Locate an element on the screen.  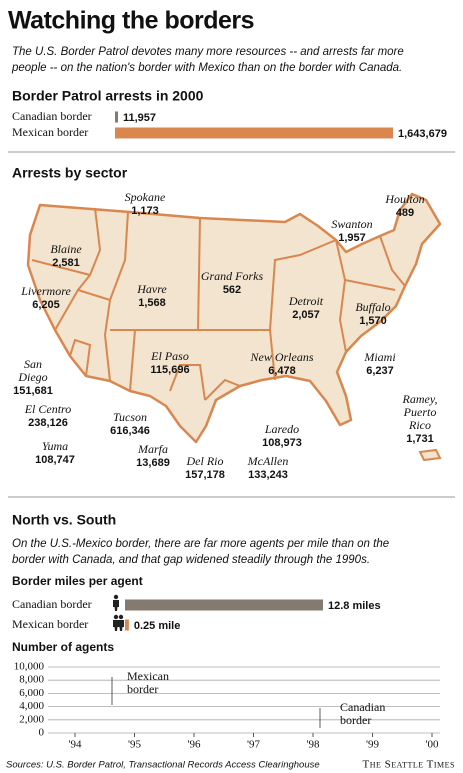
sector-name: Puerto is located at coordinates (420, 412).